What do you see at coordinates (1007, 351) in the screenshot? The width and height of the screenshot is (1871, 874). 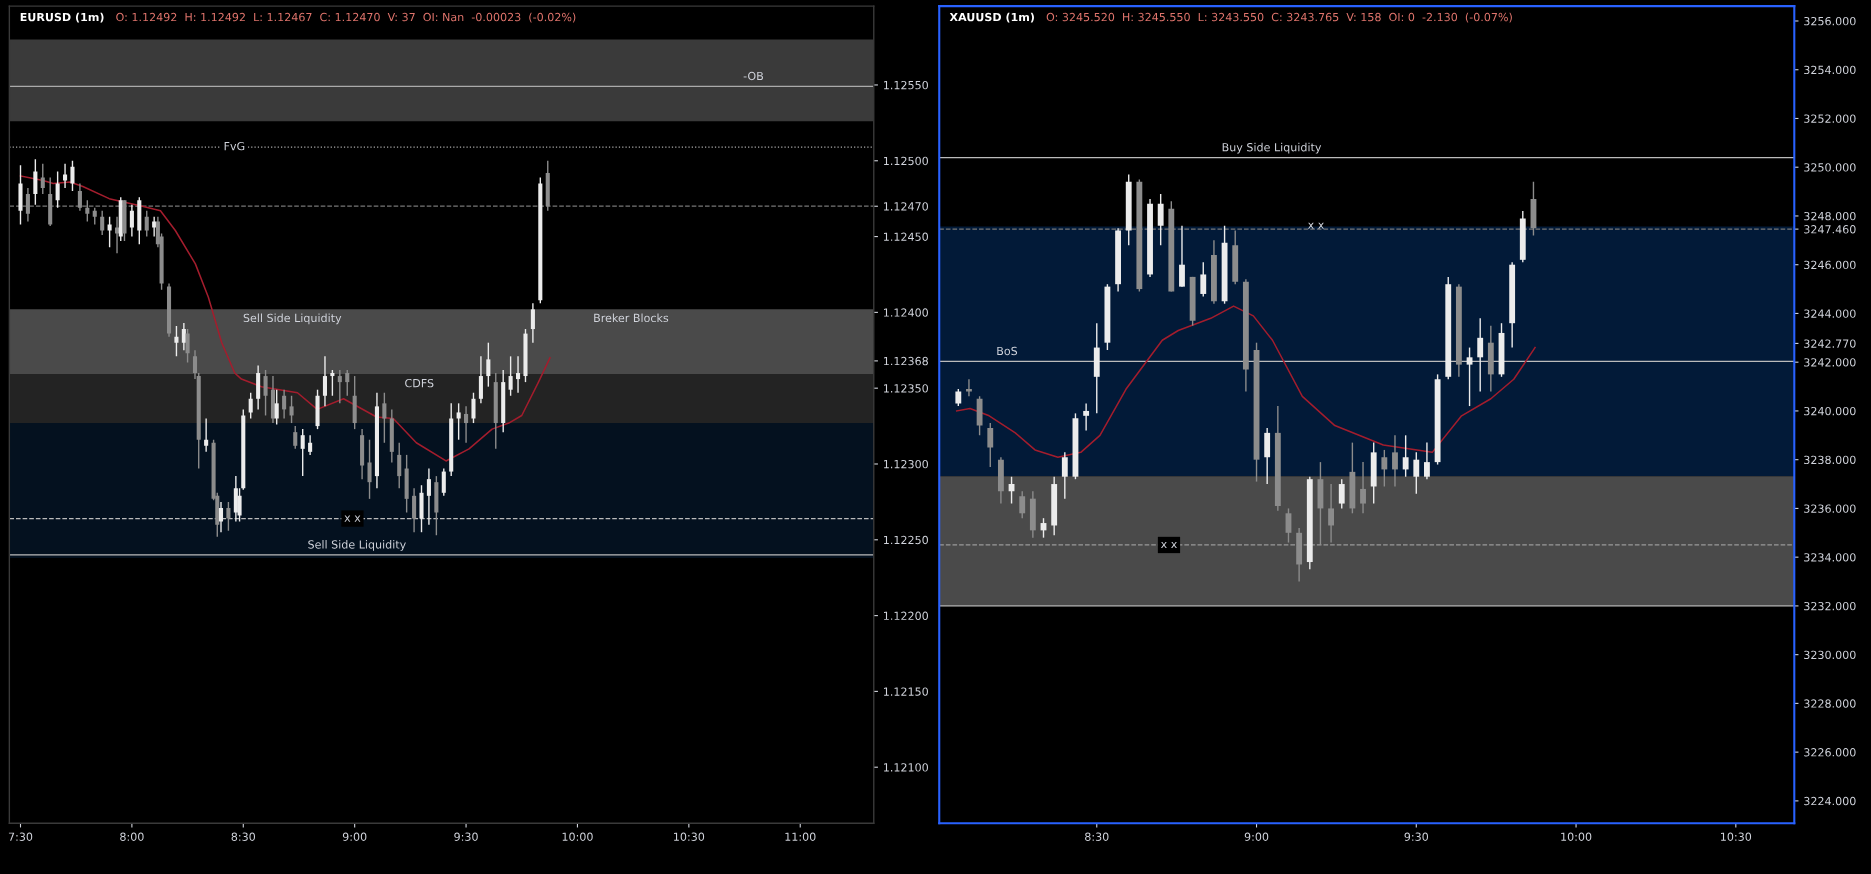 I see `annotation: BoS` at bounding box center [1007, 351].